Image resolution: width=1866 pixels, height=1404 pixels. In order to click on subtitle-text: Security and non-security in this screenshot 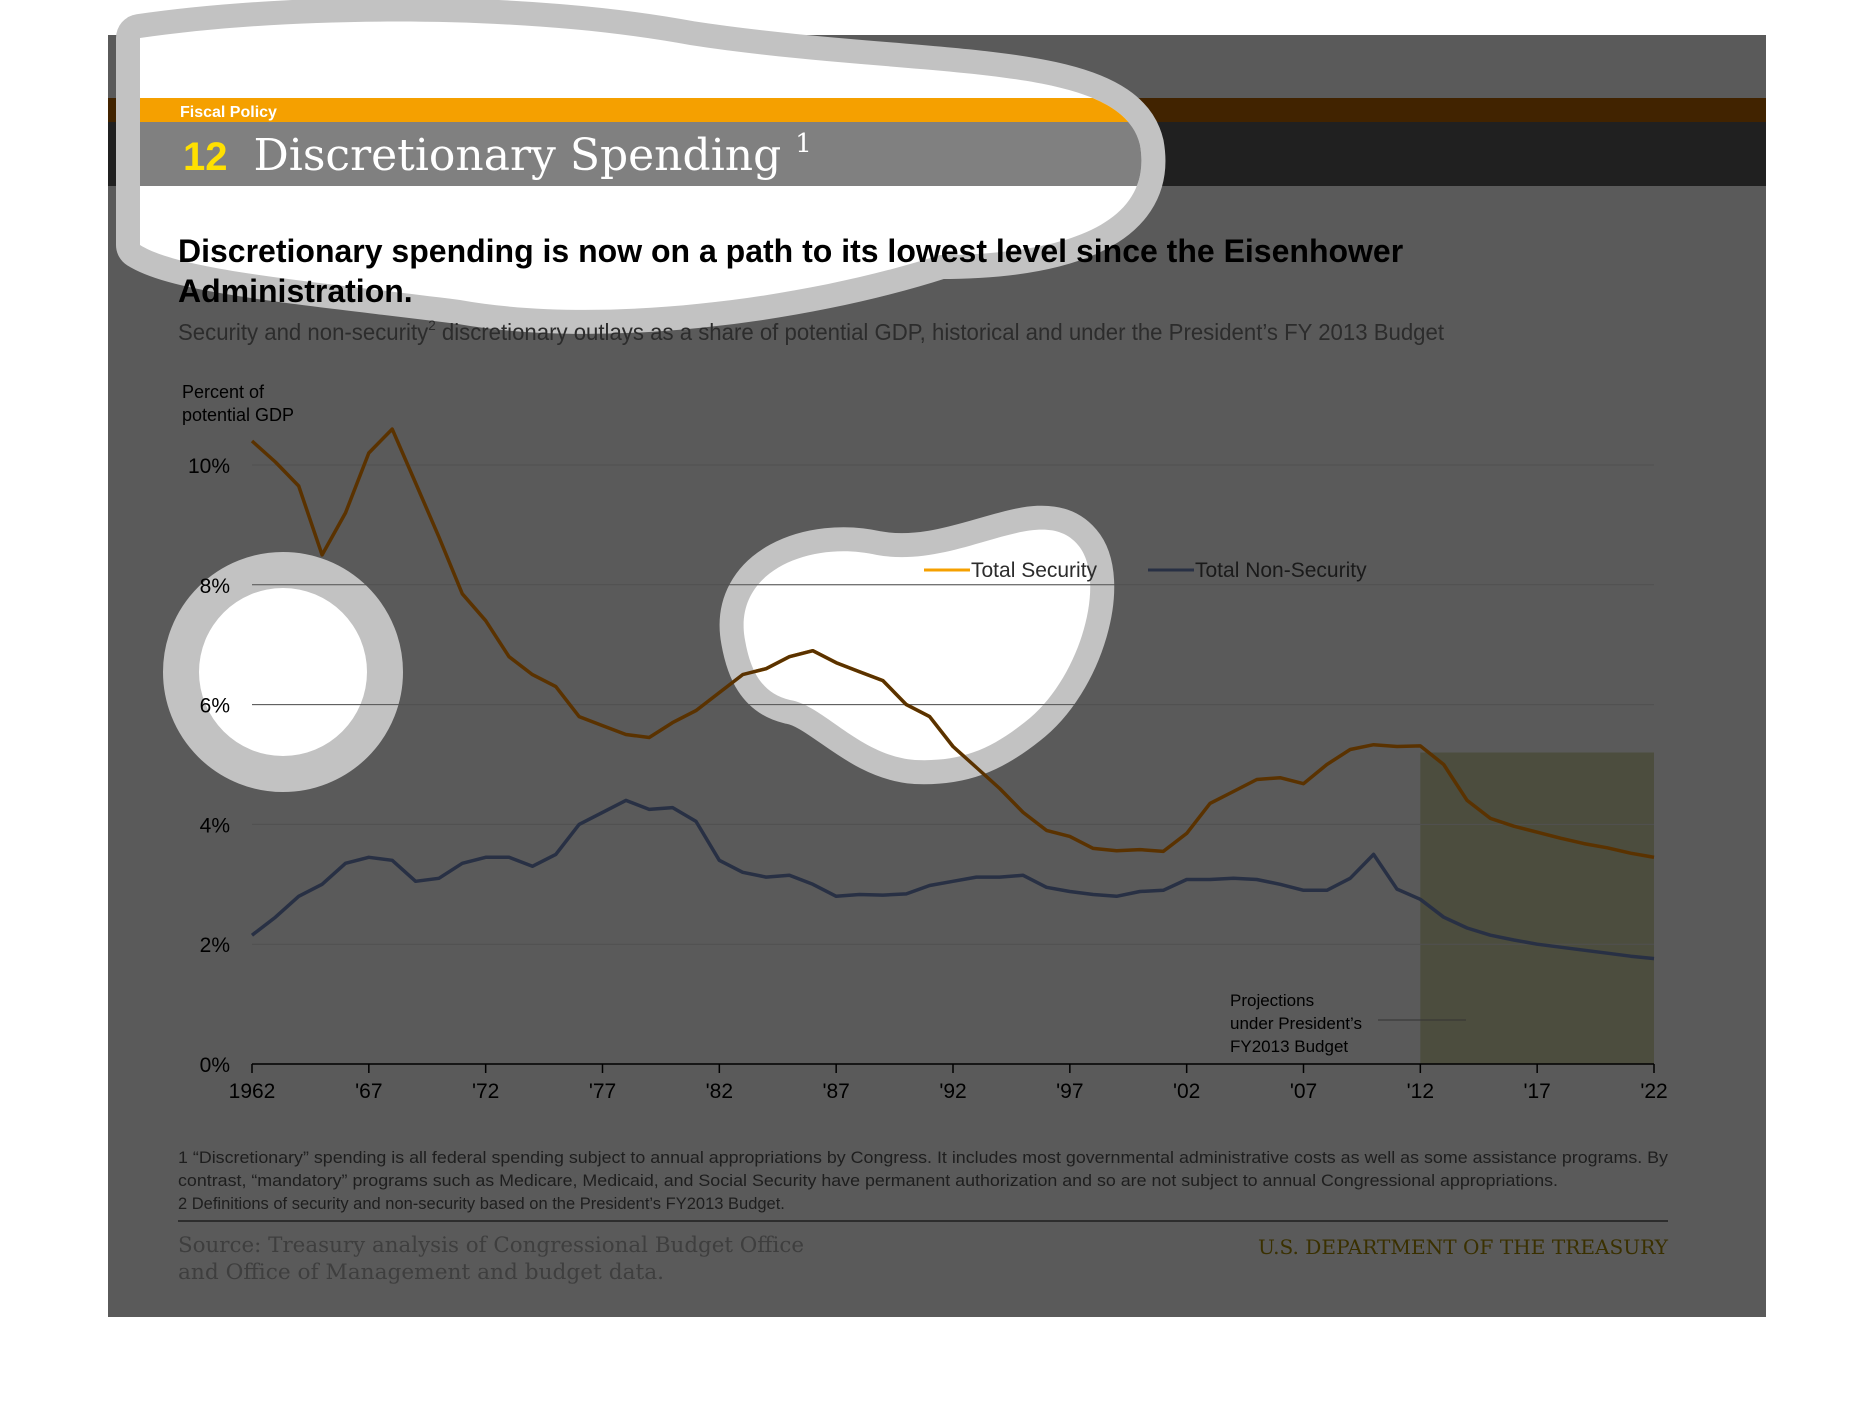, I will do `click(303, 332)`.